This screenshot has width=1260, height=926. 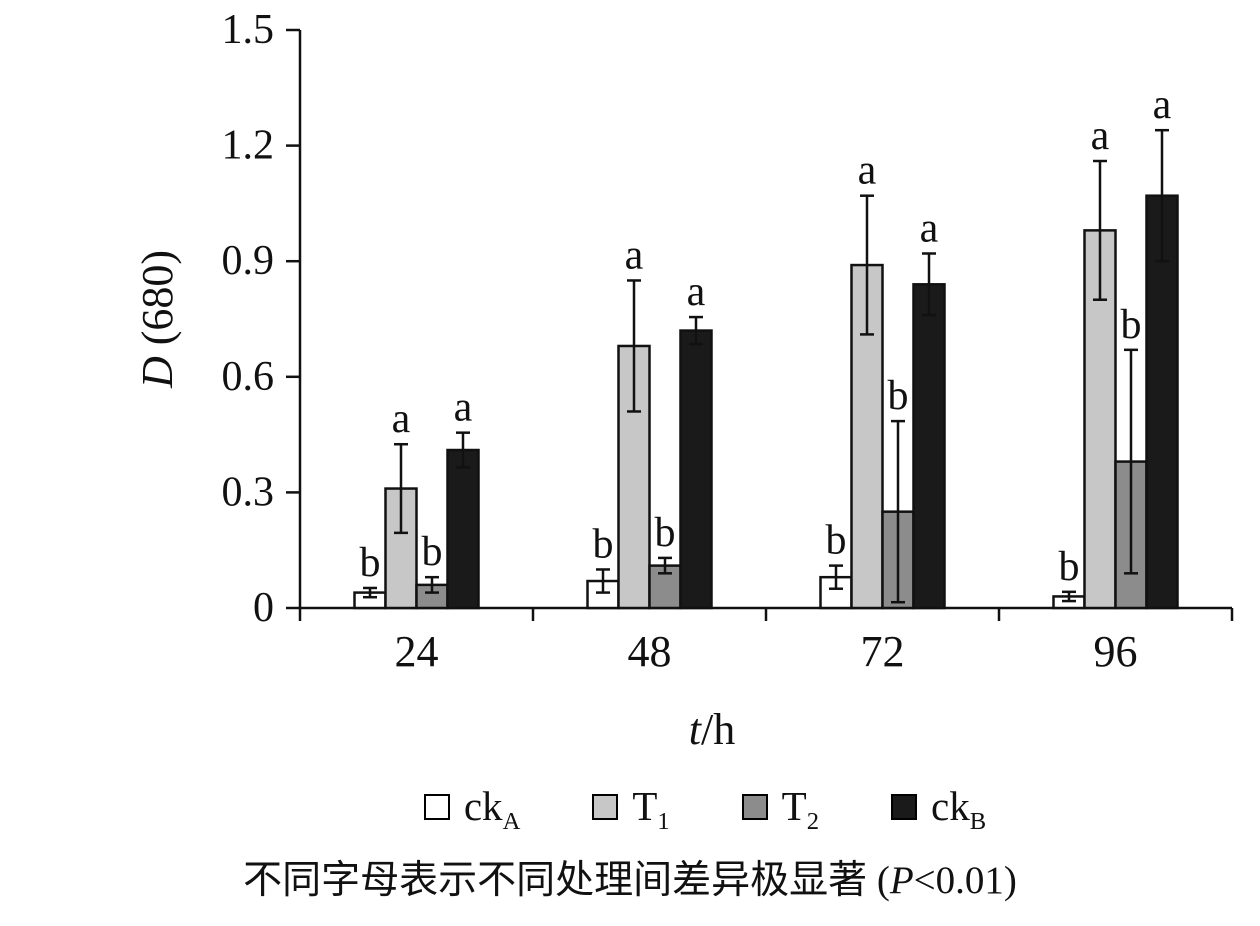 I want to click on sig-letter-cka-96: b, so click(x=1069, y=567).